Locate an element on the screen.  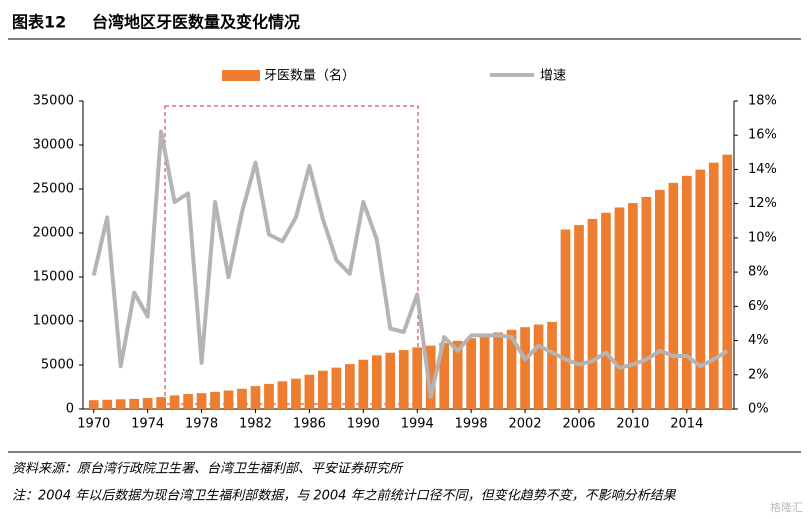
x-tick-label: 1986 is located at coordinates (309, 424).